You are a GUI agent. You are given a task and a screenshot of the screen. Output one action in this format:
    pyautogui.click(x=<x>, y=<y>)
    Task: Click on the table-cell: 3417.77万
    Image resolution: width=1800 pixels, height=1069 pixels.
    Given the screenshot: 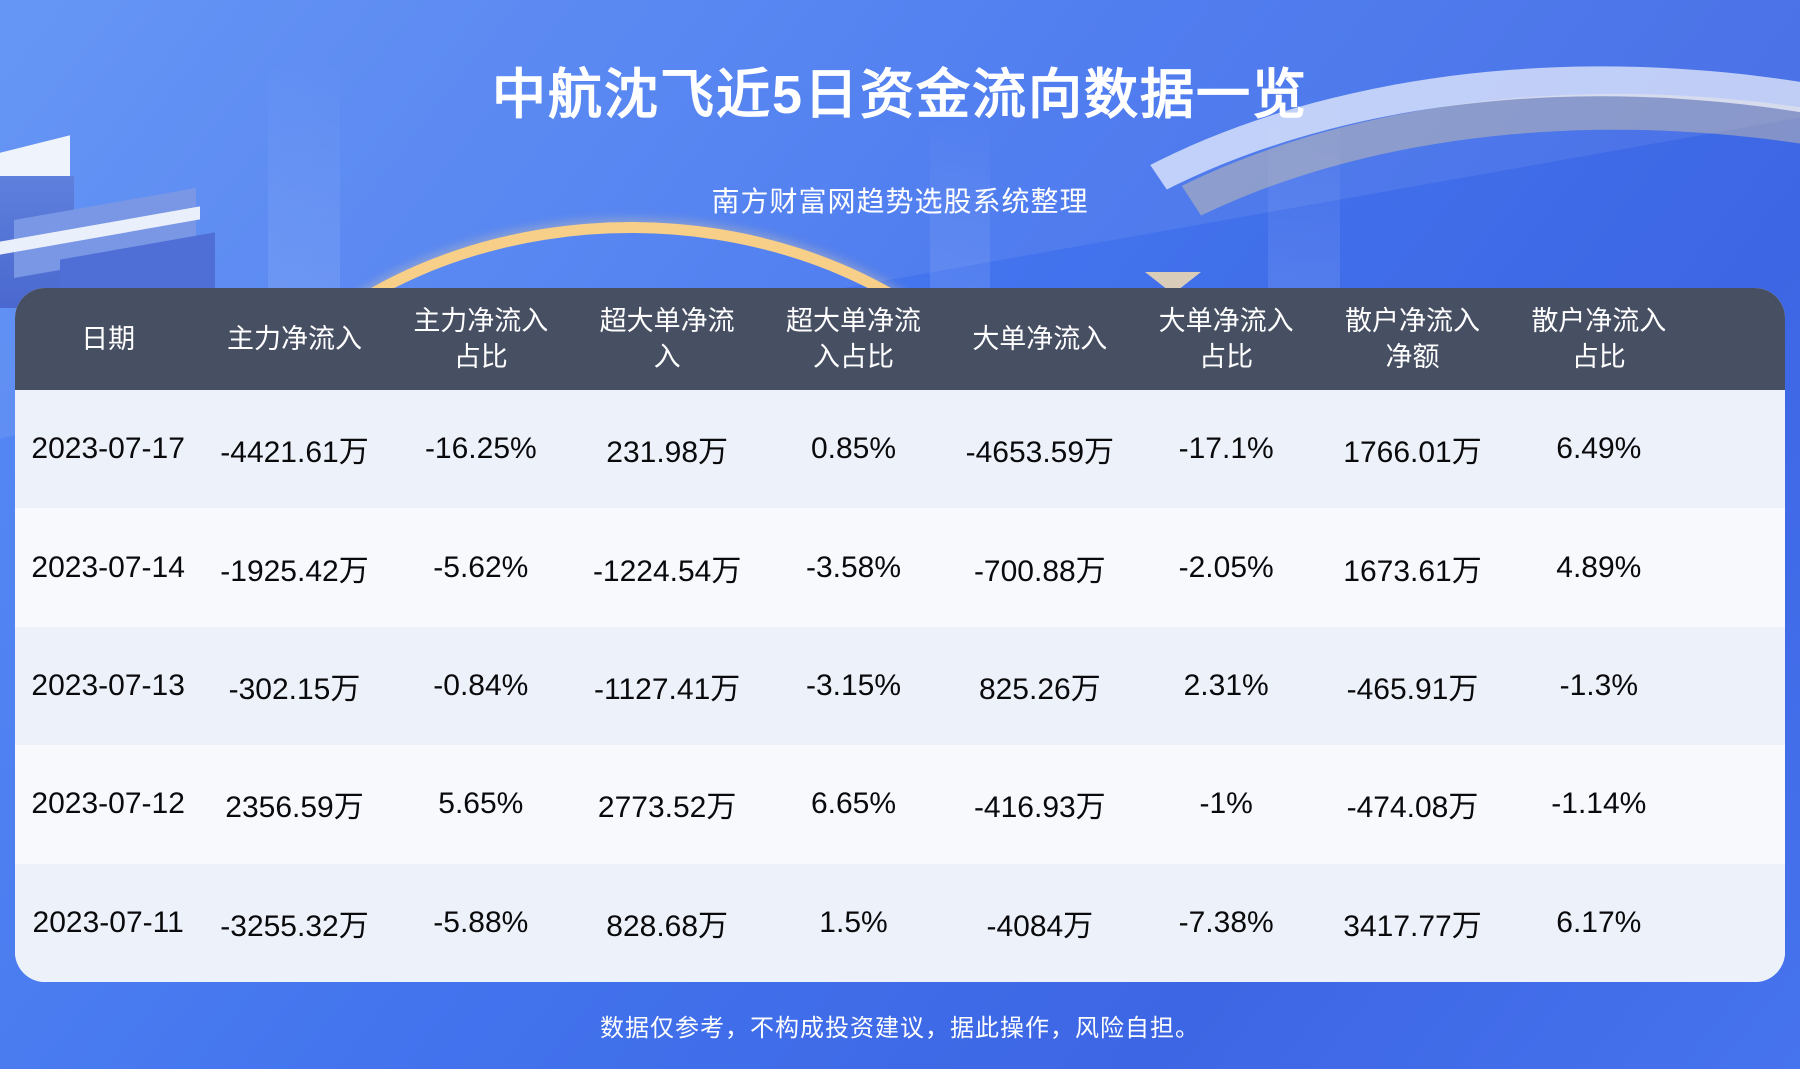 What is the action you would take?
    pyautogui.click(x=1412, y=926)
    